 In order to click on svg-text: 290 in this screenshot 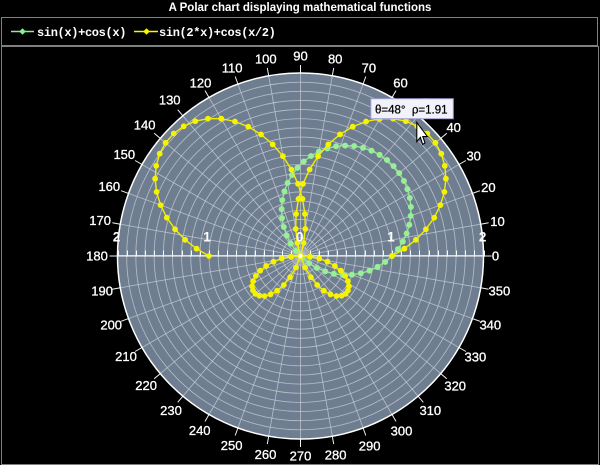, I will do `click(370, 445)`.